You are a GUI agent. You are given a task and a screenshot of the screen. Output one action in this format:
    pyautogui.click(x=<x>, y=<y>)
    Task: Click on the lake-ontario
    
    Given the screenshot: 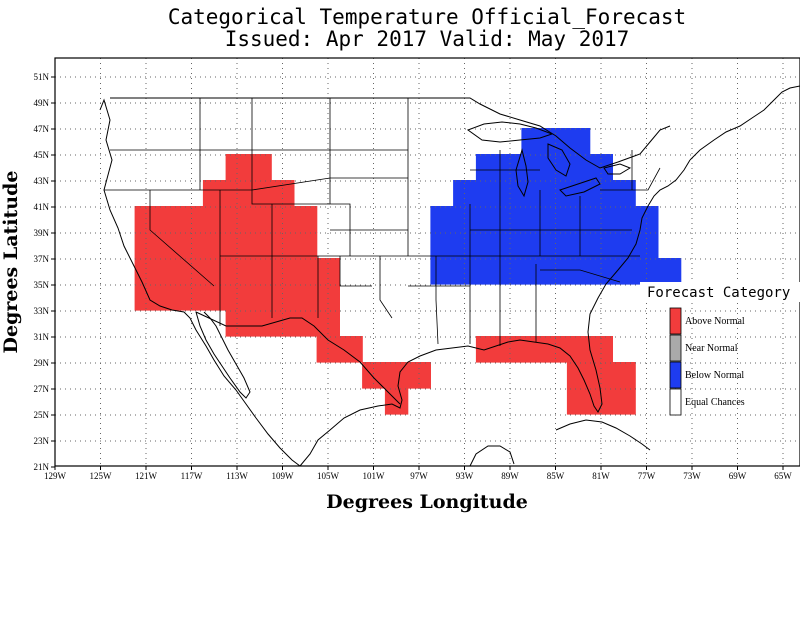 What is the action you would take?
    pyautogui.click(x=617, y=169)
    